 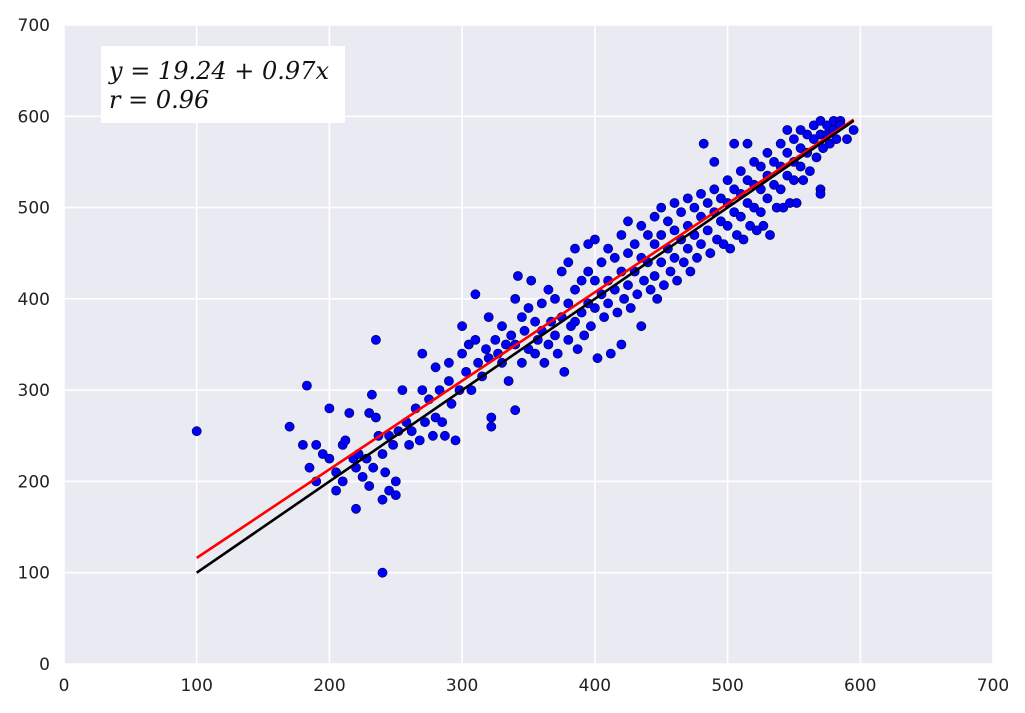 What do you see at coordinates (860, 686) in the screenshot?
I see `x-tick-label: 600` at bounding box center [860, 686].